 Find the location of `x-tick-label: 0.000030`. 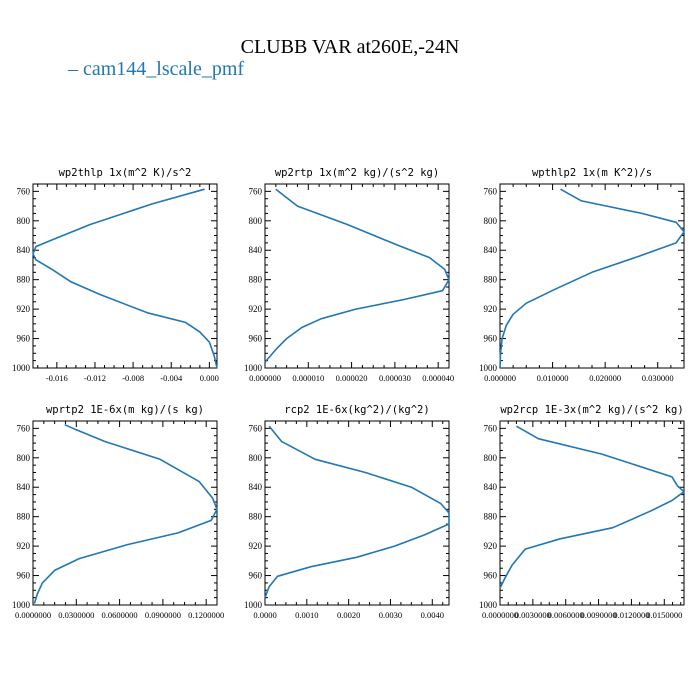

x-tick-label: 0.000030 is located at coordinates (395, 378).